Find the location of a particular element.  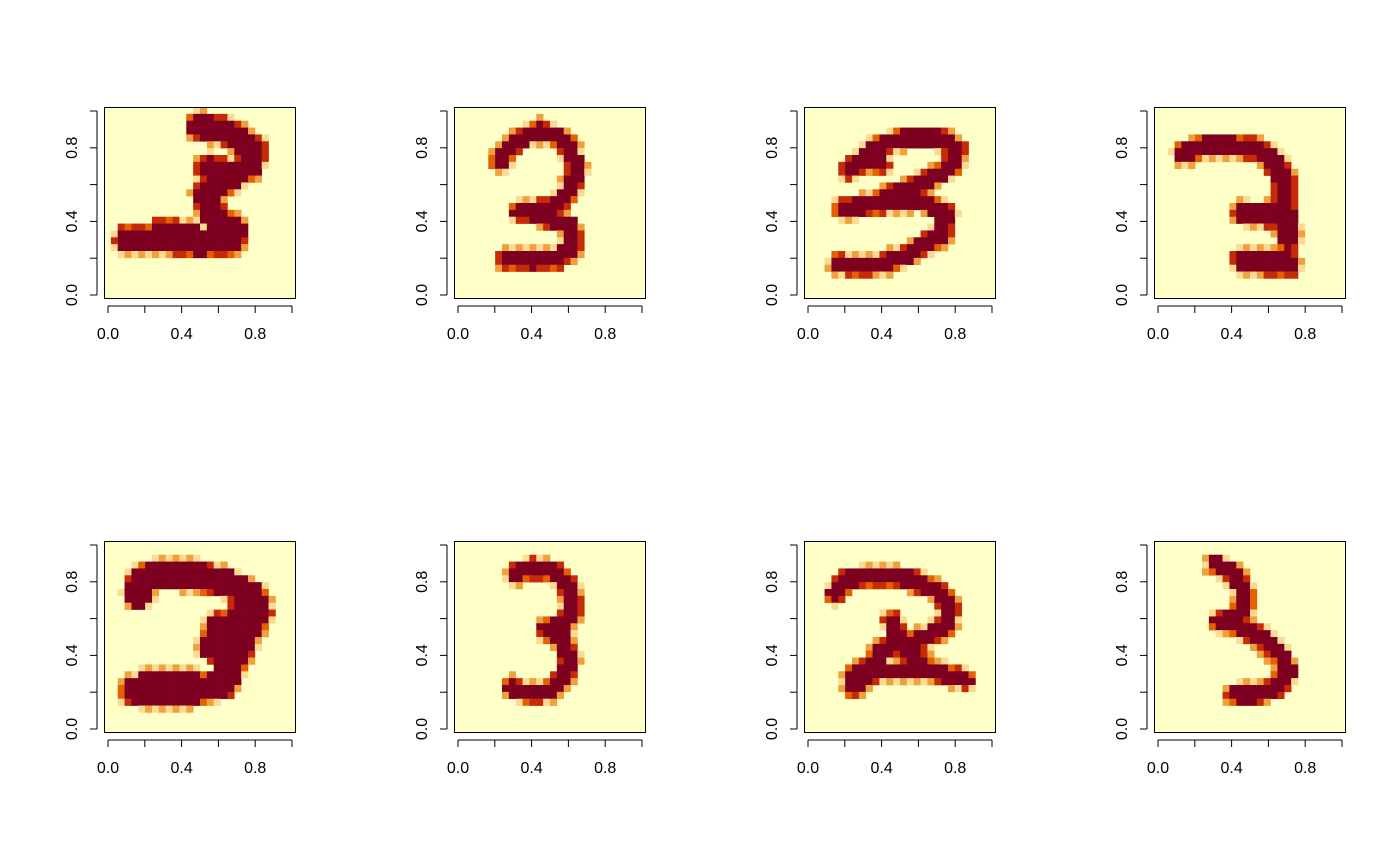

digit-panel-6: 0.0 0.4 0.80.00.40.8 is located at coordinates (530, 659).